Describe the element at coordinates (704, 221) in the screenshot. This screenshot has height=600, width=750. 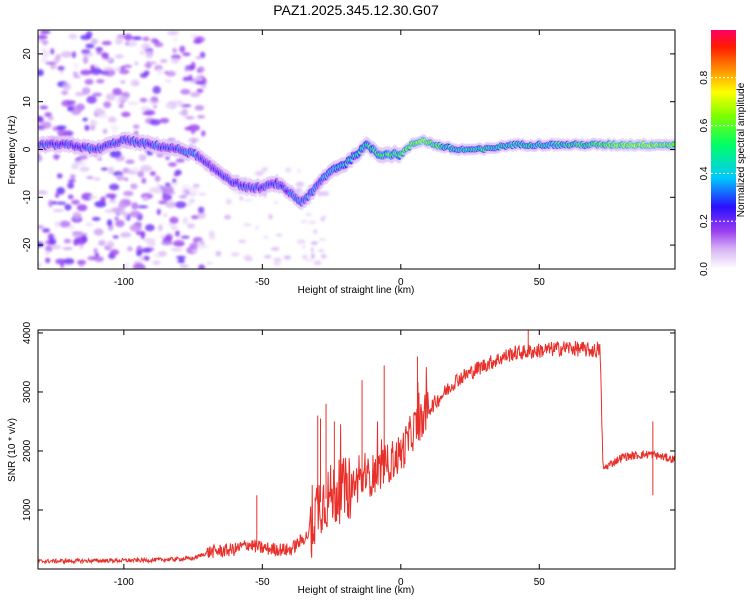
I see `colorbar-tick-label: 0.2` at that location.